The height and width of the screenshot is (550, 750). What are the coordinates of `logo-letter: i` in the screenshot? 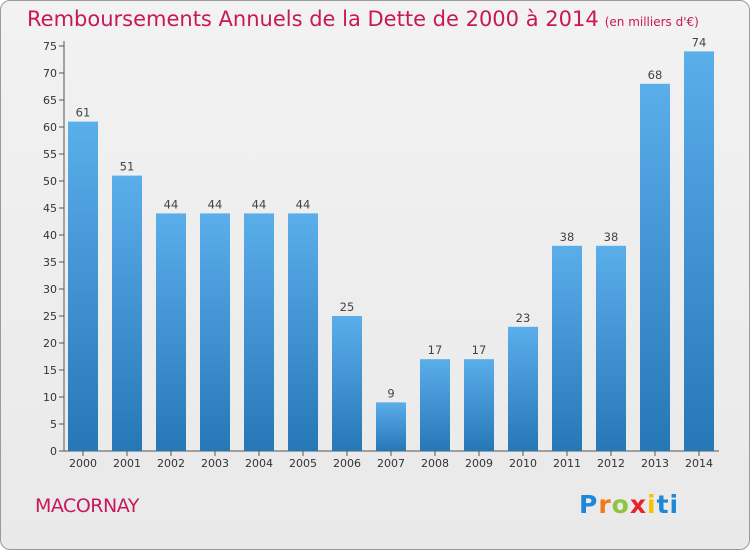 It's located at (652, 504).